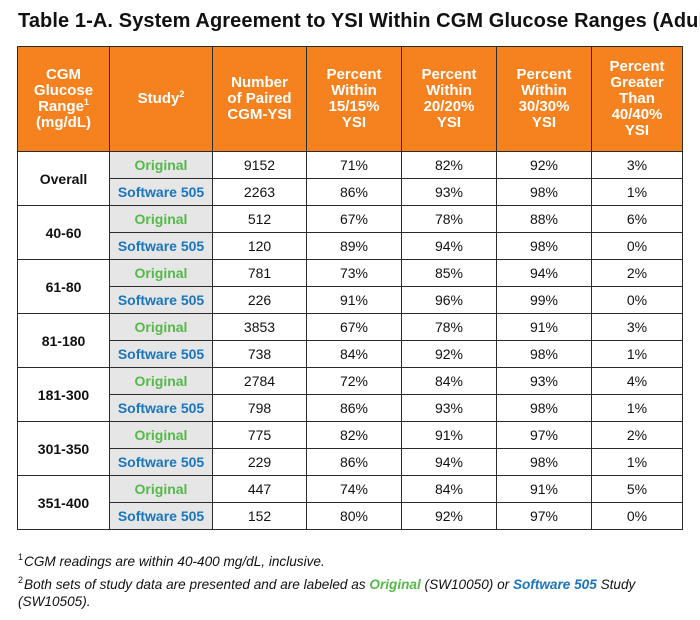 This screenshot has height=620, width=700. Describe the element at coordinates (449, 300) in the screenshot. I see `cell-within-20: 96%` at that location.